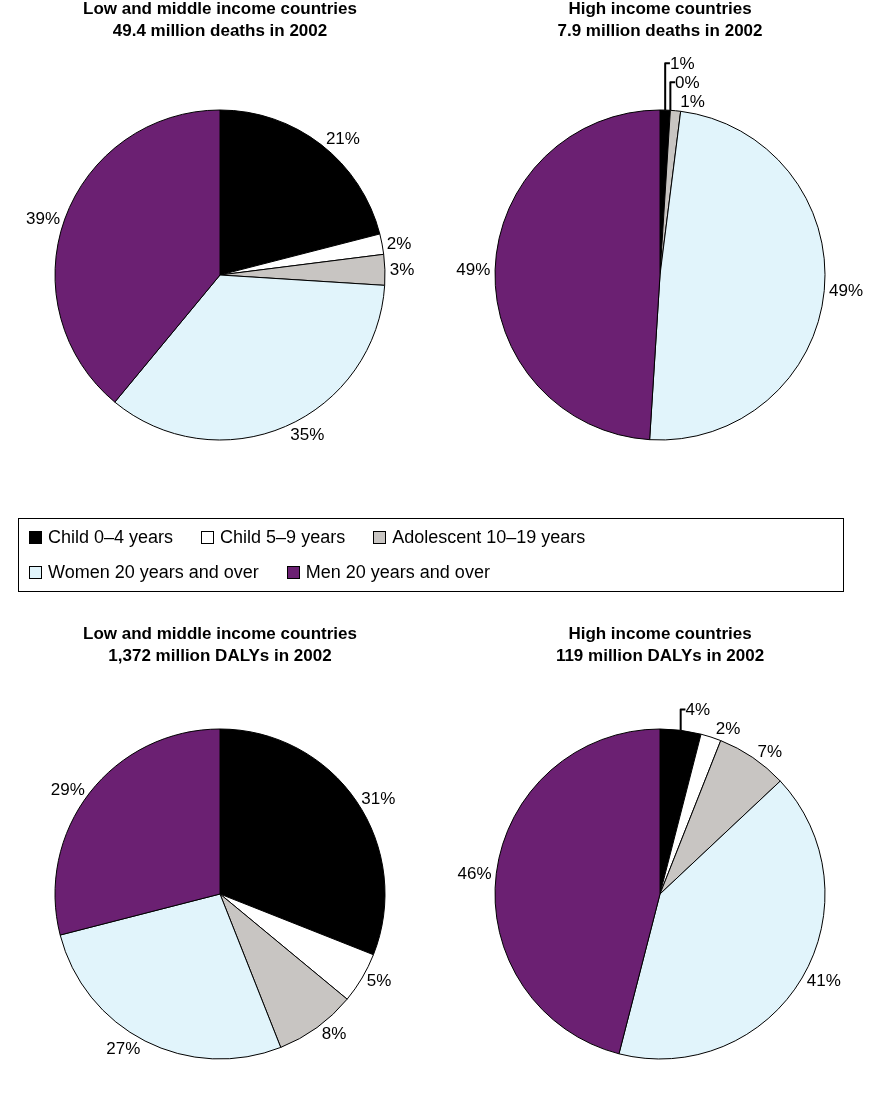  Describe the element at coordinates (67, 789) in the screenshot. I see `data-label: 29%` at that location.